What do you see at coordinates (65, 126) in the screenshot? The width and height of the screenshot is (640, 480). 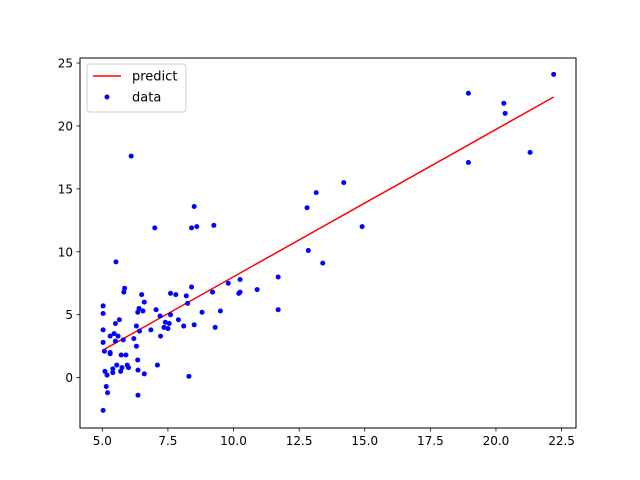 I see `y-tick-label: 20` at bounding box center [65, 126].